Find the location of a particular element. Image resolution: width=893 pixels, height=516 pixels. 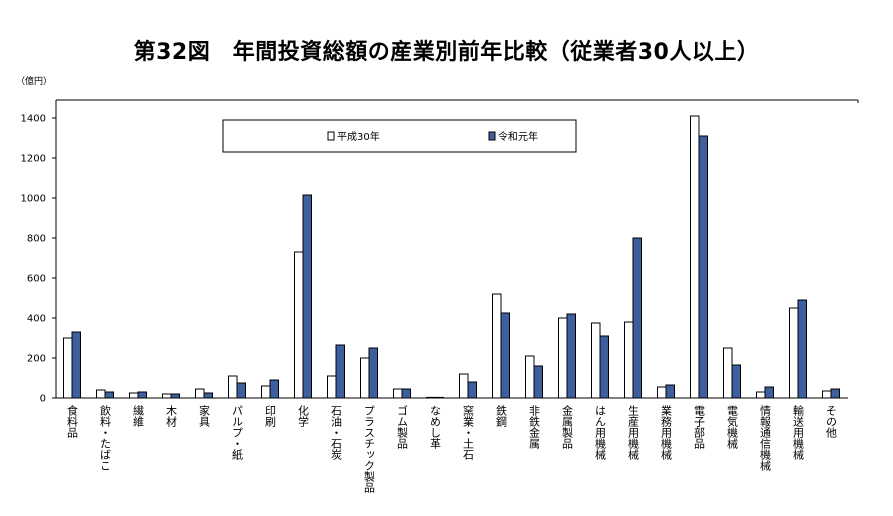

x-tick-label: 非鉄金属 is located at coordinates (534, 427).